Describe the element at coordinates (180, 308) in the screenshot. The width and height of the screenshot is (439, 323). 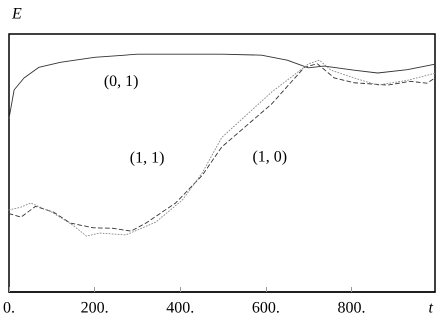
I see `x-tick-label: 400.` at that location.